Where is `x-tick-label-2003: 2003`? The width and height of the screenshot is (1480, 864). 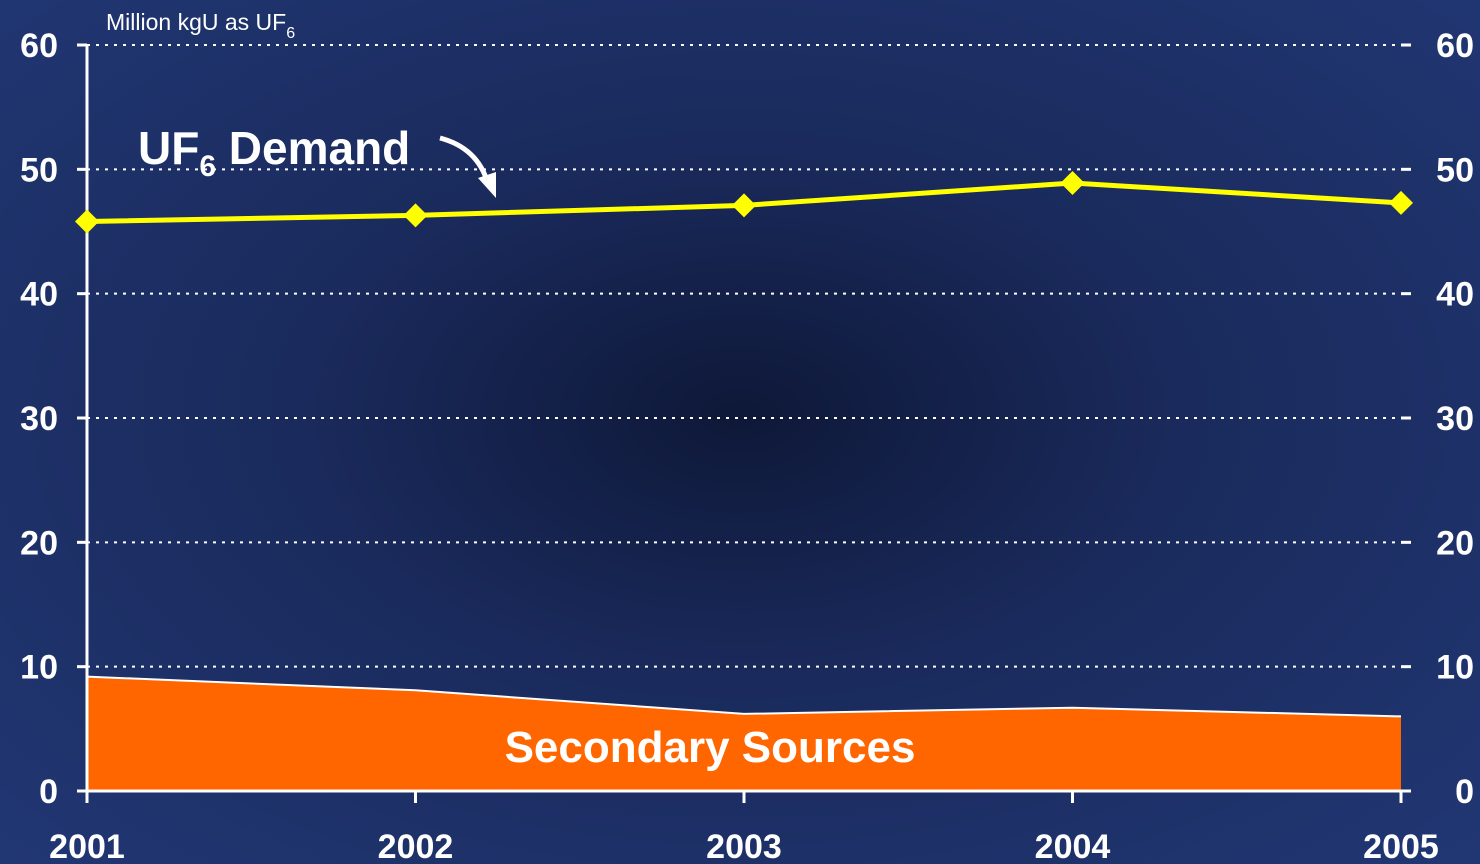
x-tick-label-2003: 2003 is located at coordinates (744, 846).